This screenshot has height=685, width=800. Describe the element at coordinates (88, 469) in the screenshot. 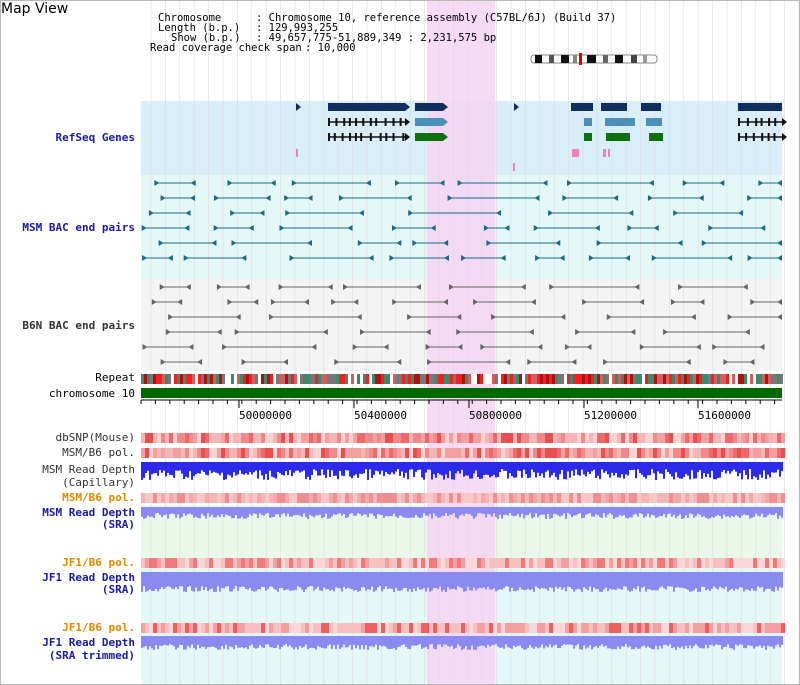

I see `track-label-msm-depth-capillary: MSM Read Depth` at that location.